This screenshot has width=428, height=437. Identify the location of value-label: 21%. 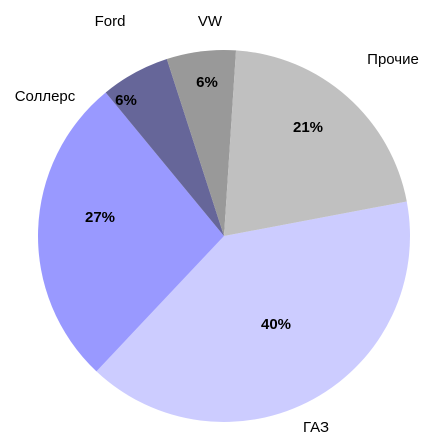
(308, 127).